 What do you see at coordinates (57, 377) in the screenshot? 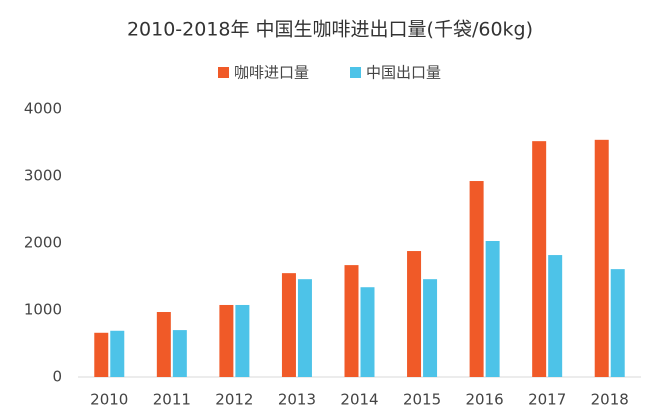
I see `y-tick-label: 0` at bounding box center [57, 377].